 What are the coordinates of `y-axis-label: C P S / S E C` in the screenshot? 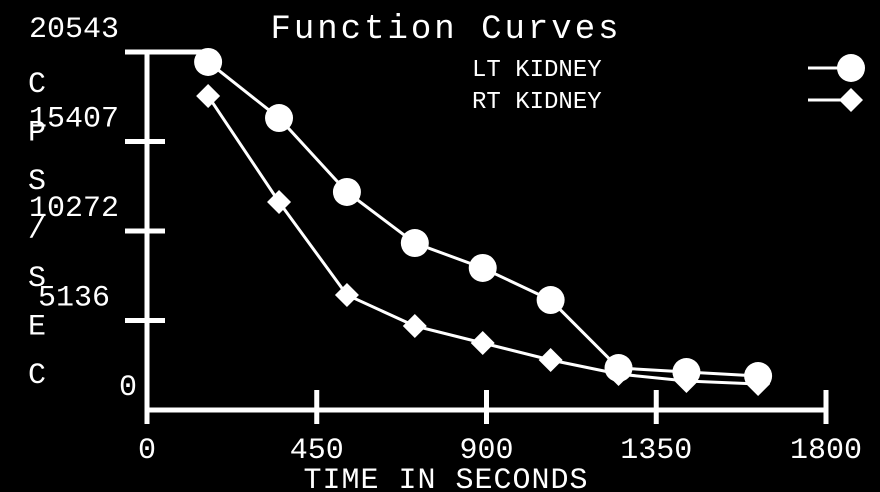 It's located at (37, 230).